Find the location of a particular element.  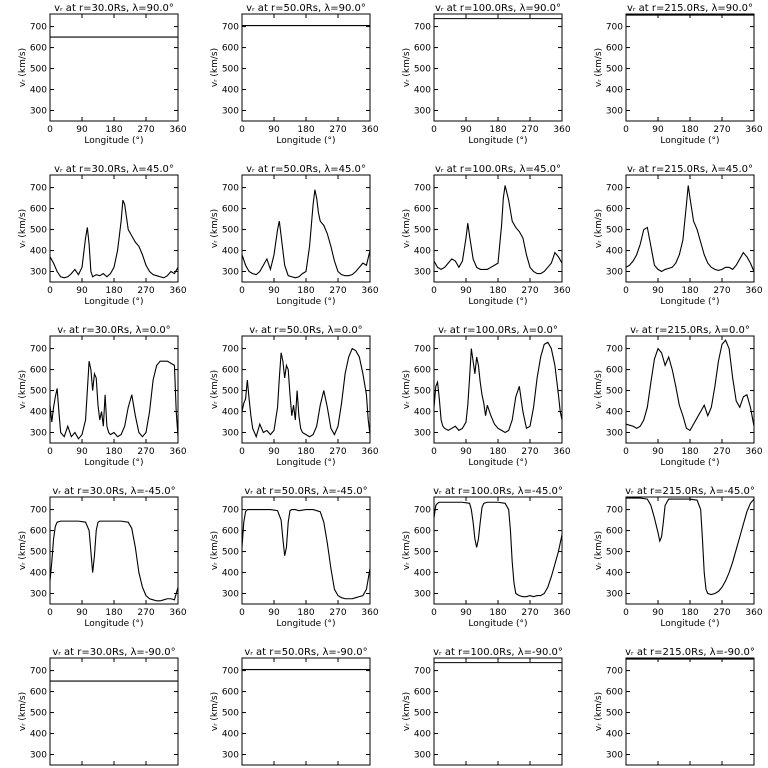

panel-title: vᵣ at r=50.0Rs, λ=-90.0° is located at coordinates (305, 652).